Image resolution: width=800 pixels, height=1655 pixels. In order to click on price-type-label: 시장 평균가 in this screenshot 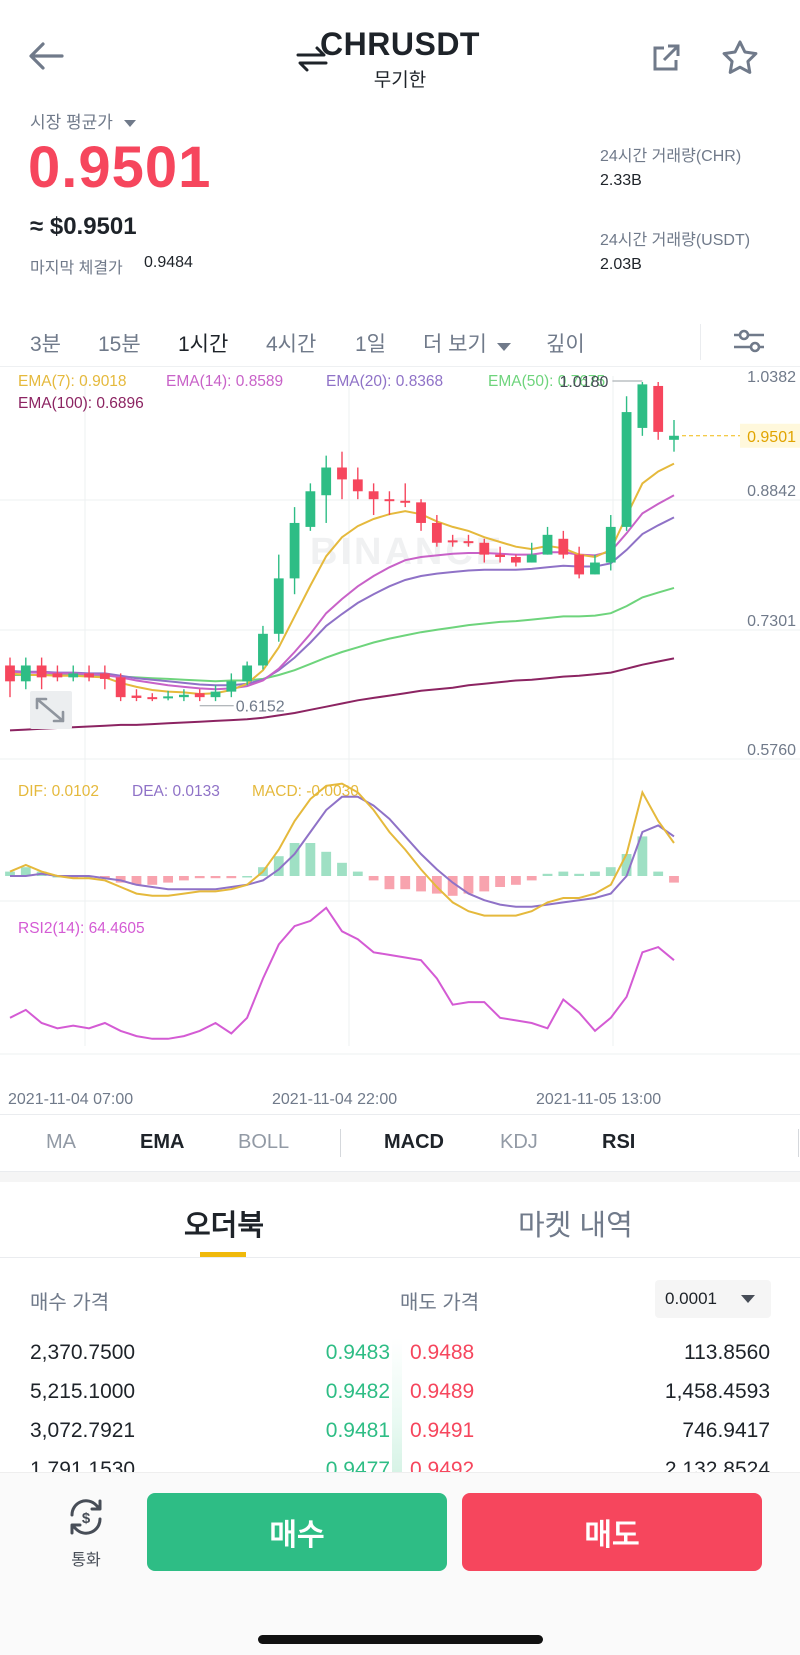, I will do `click(71, 122)`.